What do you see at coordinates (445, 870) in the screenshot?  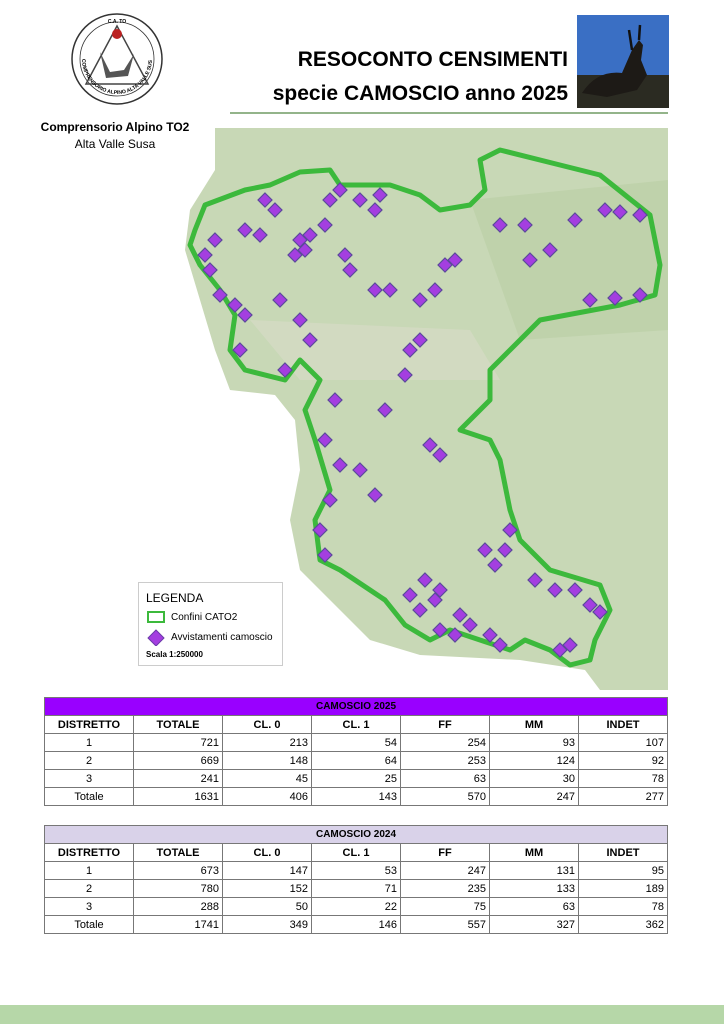 I see `cell: 247` at bounding box center [445, 870].